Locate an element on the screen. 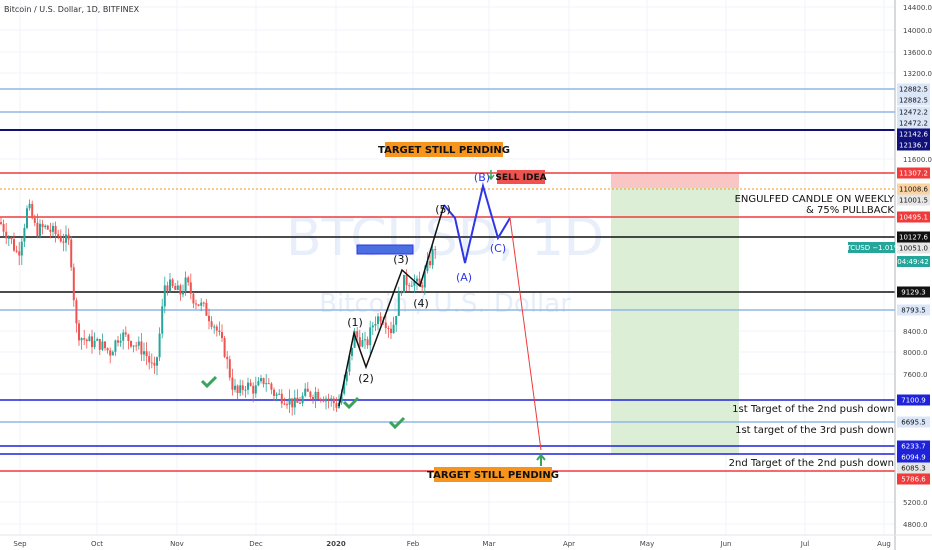 Image resolution: width=932 pixels, height=550 pixels. live-price-badge is located at coordinates (871, 247).